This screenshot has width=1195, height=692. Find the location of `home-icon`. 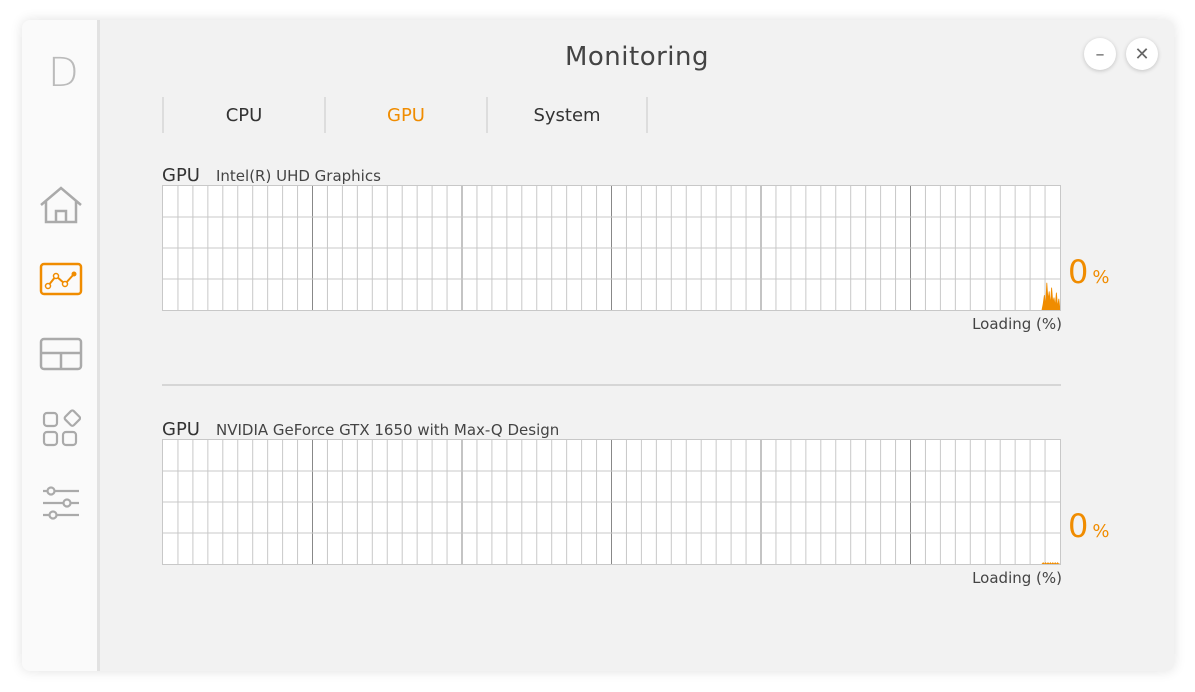

home-icon is located at coordinates (61, 205).